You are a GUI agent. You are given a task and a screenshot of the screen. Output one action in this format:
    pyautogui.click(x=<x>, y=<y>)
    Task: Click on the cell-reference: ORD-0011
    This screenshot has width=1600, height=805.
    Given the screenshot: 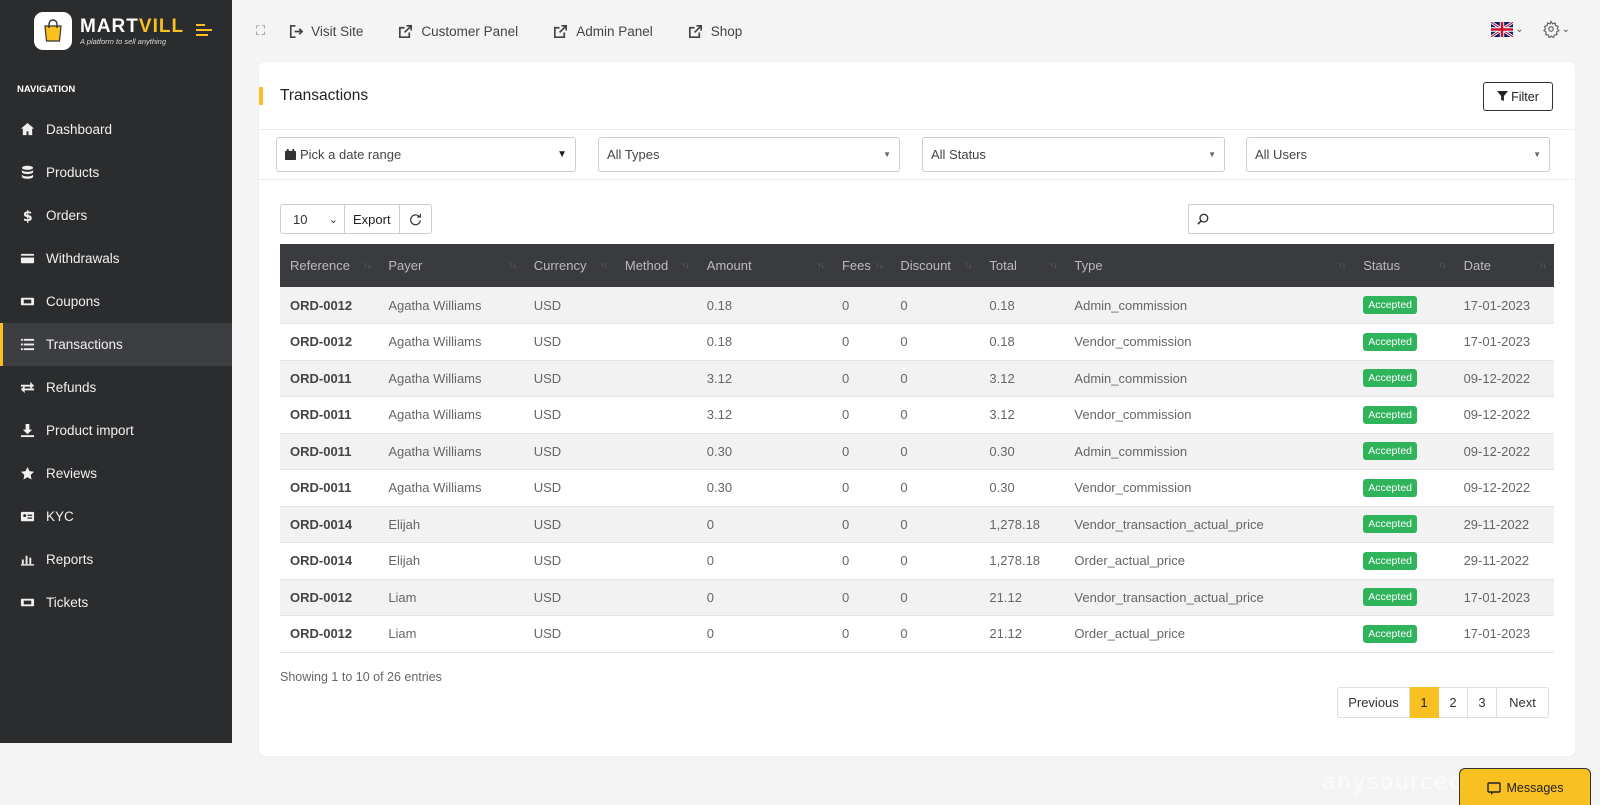 What is the action you would take?
    pyautogui.click(x=321, y=451)
    